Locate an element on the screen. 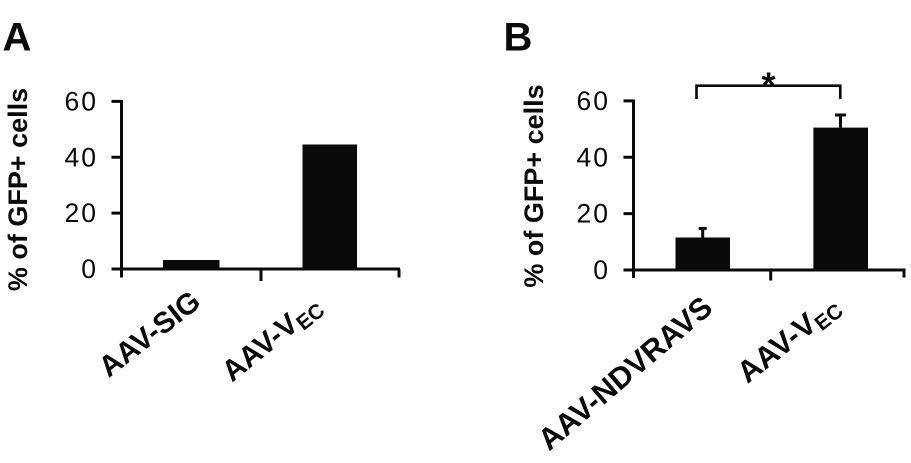 The image size is (911, 463). svg-text: A is located at coordinates (17, 38).